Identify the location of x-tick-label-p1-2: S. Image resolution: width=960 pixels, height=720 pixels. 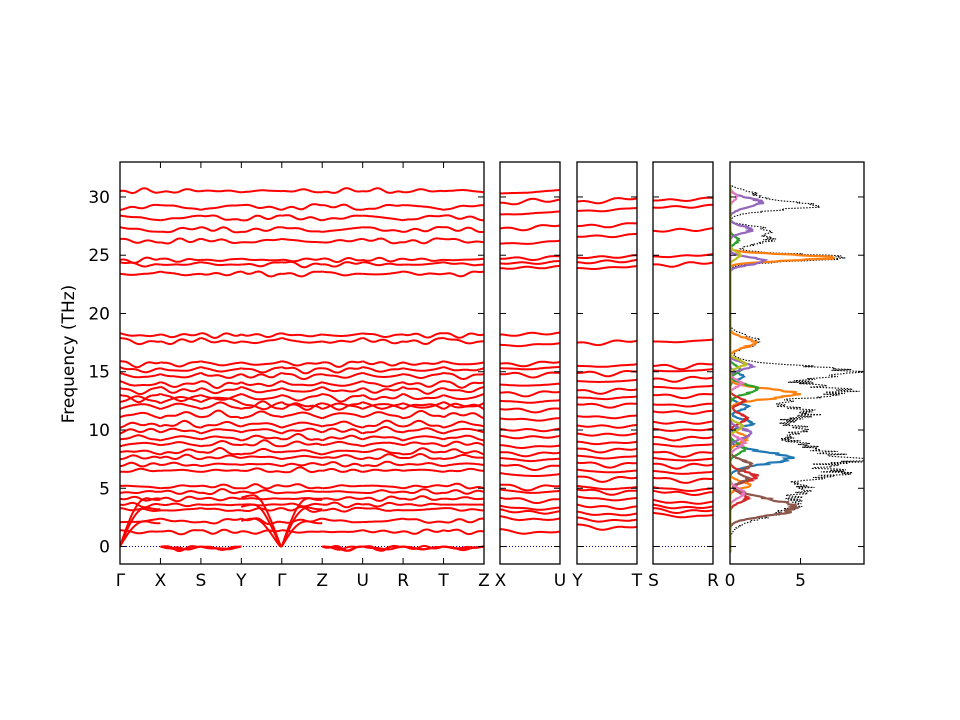
(200, 581).